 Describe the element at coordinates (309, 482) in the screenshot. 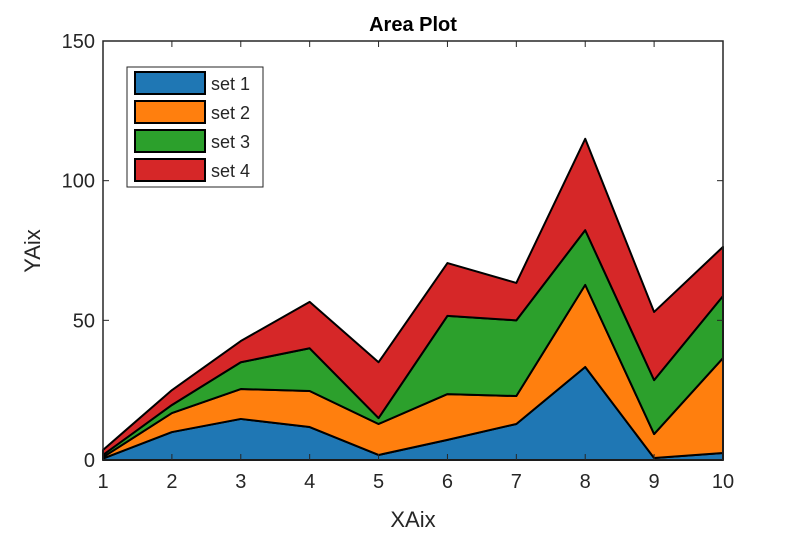

I see `x-tick-label: 4` at that location.